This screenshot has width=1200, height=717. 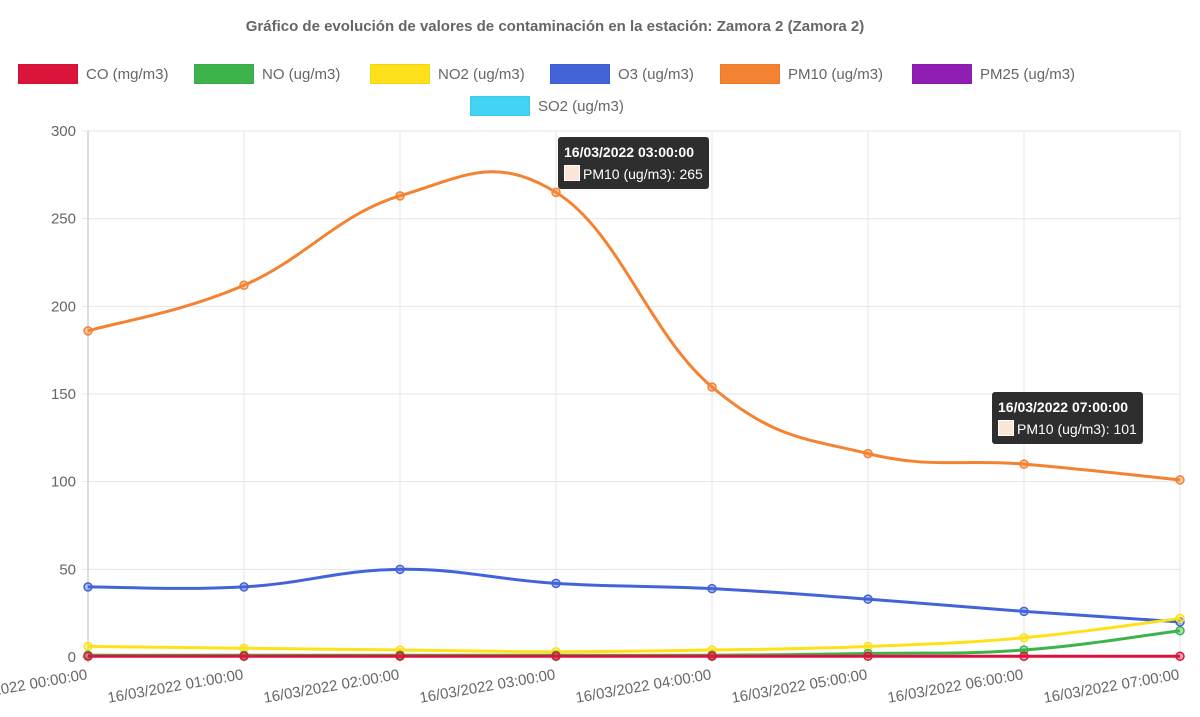 What do you see at coordinates (63, 482) in the screenshot?
I see `y-tick-label: 100` at bounding box center [63, 482].